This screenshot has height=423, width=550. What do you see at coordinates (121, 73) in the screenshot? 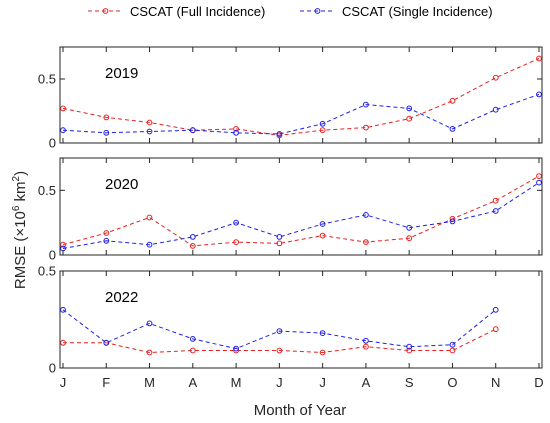
I see `panel-year-label: 2019` at bounding box center [121, 73].